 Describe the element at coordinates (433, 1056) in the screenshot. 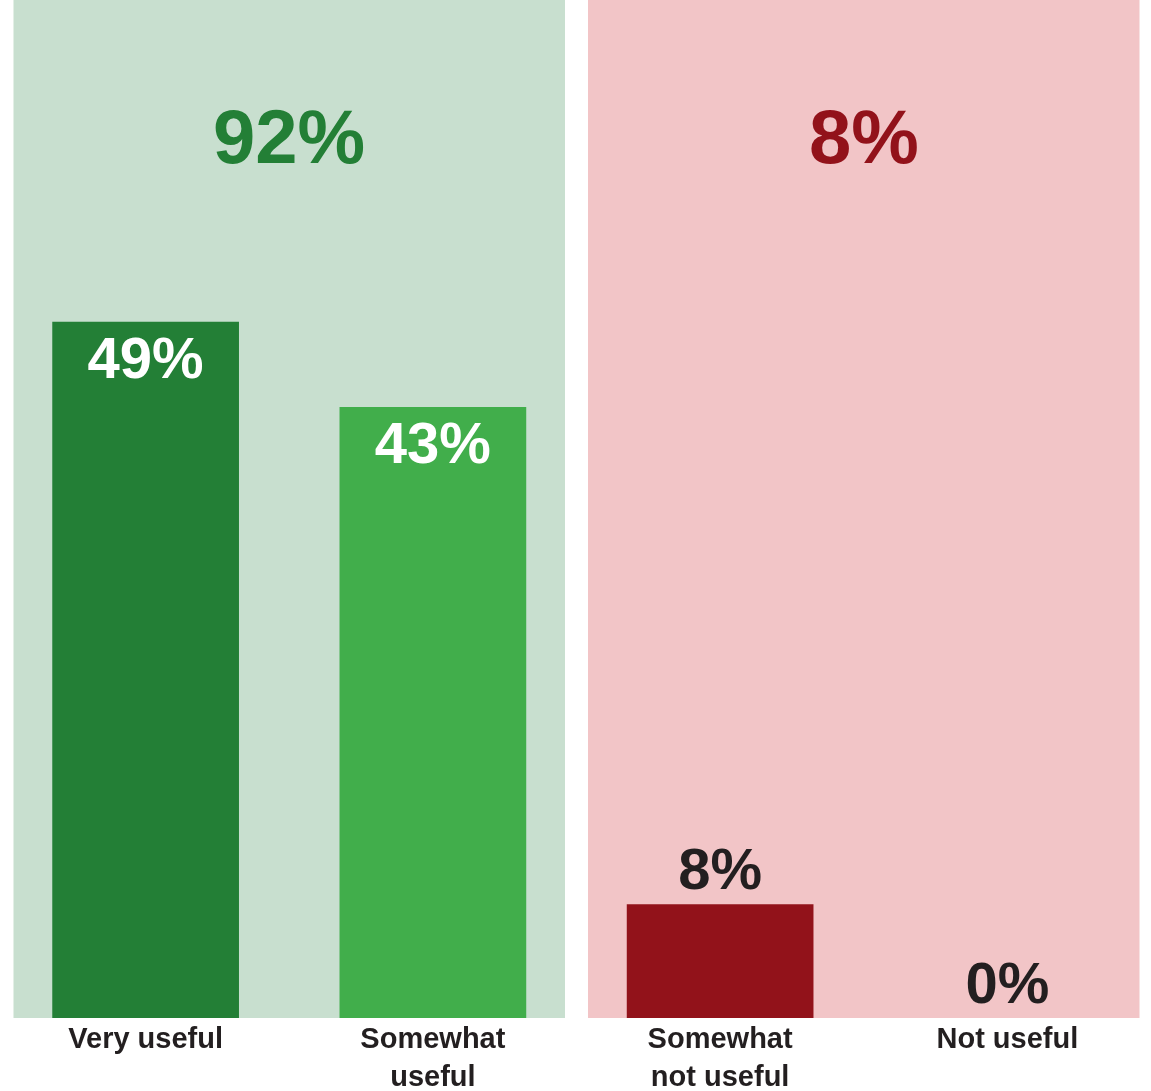

I see `x-tick-label: Somewhat useful` at that location.